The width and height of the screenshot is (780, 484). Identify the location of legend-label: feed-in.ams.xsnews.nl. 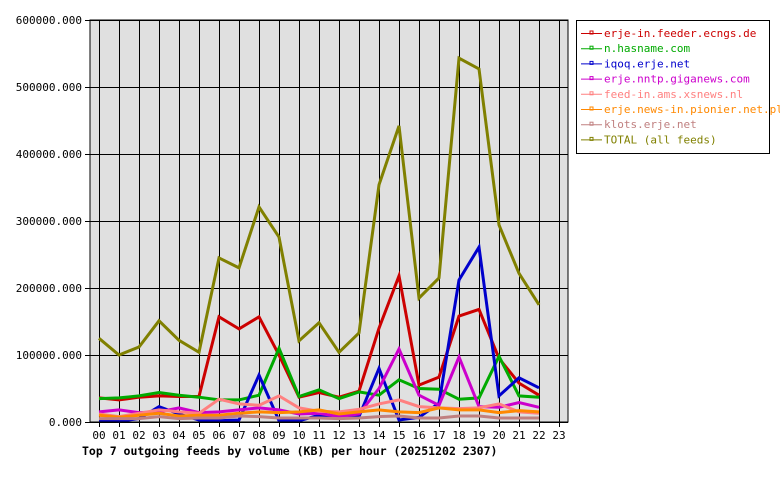
(673, 94).